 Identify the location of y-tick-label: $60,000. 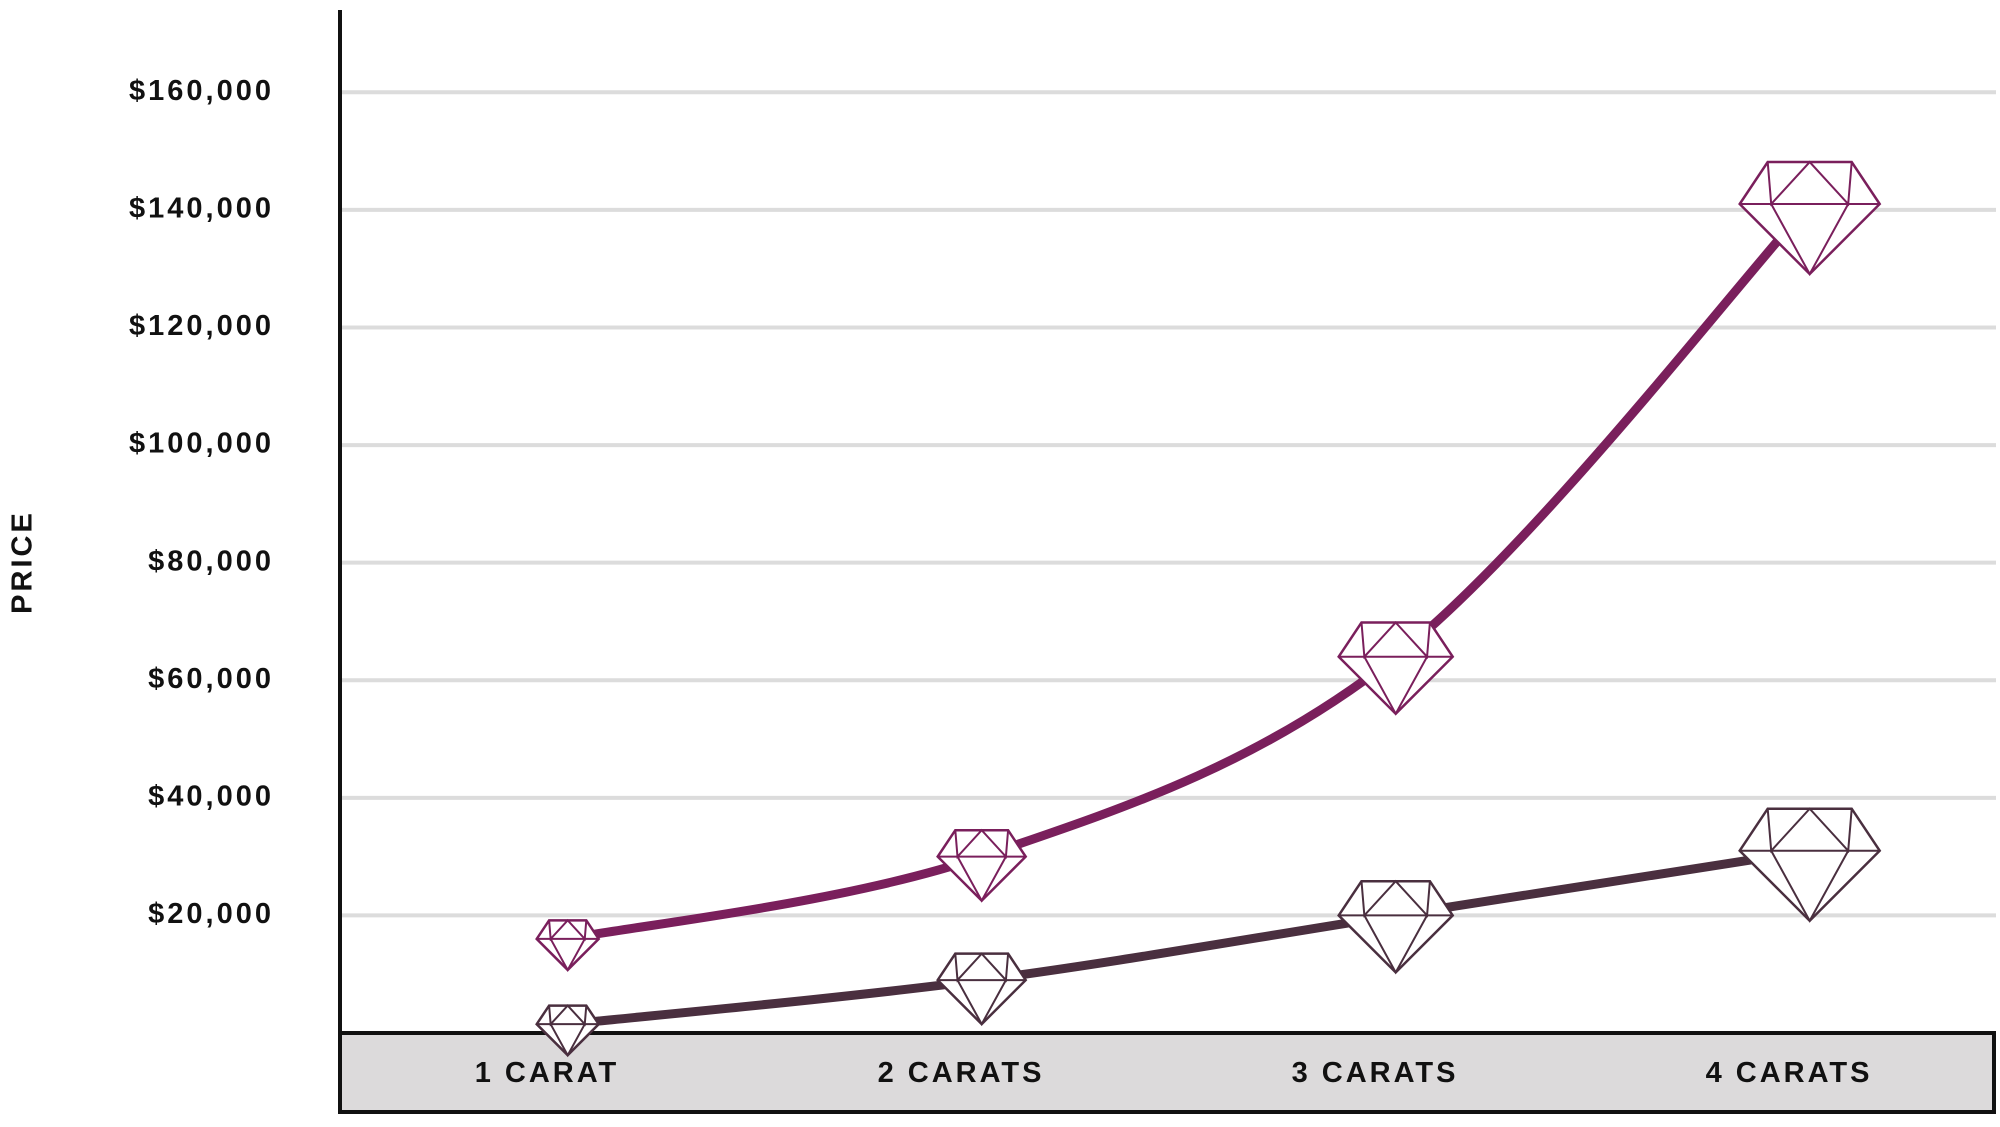
(211, 679).